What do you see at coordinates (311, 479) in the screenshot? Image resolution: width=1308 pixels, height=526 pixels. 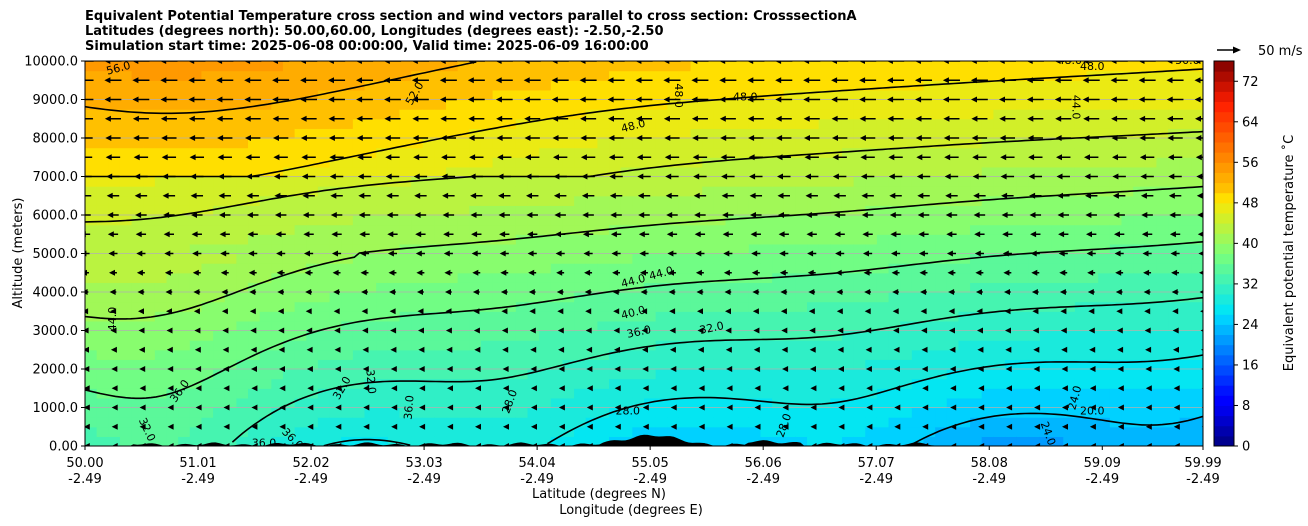 I see `x-tick-label-longitude: -2.49` at bounding box center [311, 479].